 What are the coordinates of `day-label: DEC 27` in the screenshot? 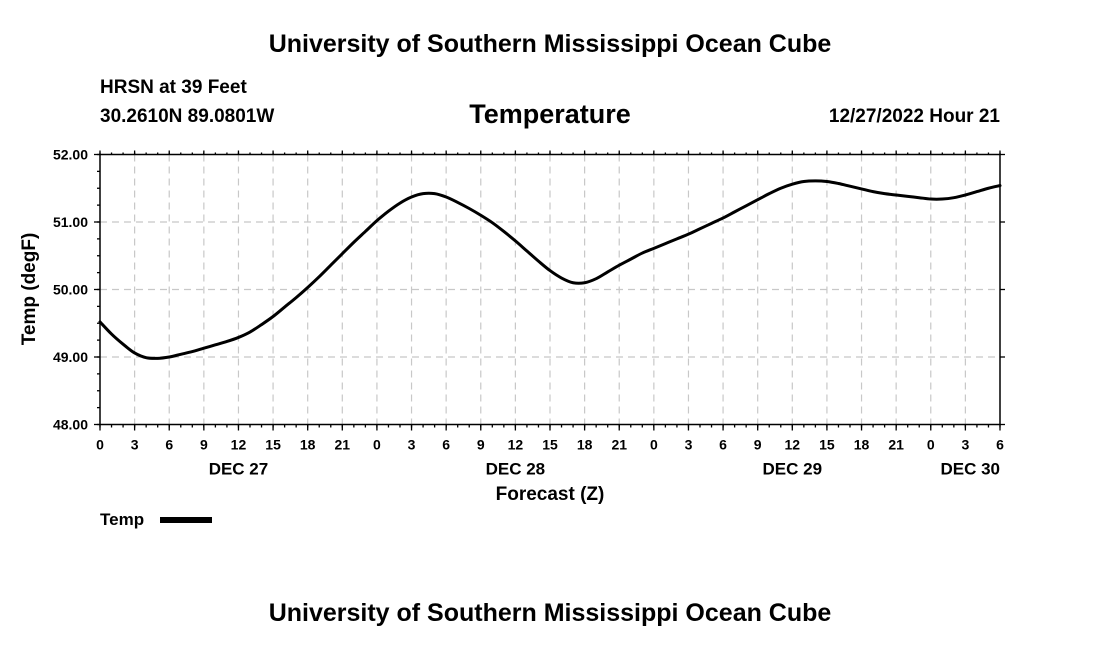 It's located at (239, 469).